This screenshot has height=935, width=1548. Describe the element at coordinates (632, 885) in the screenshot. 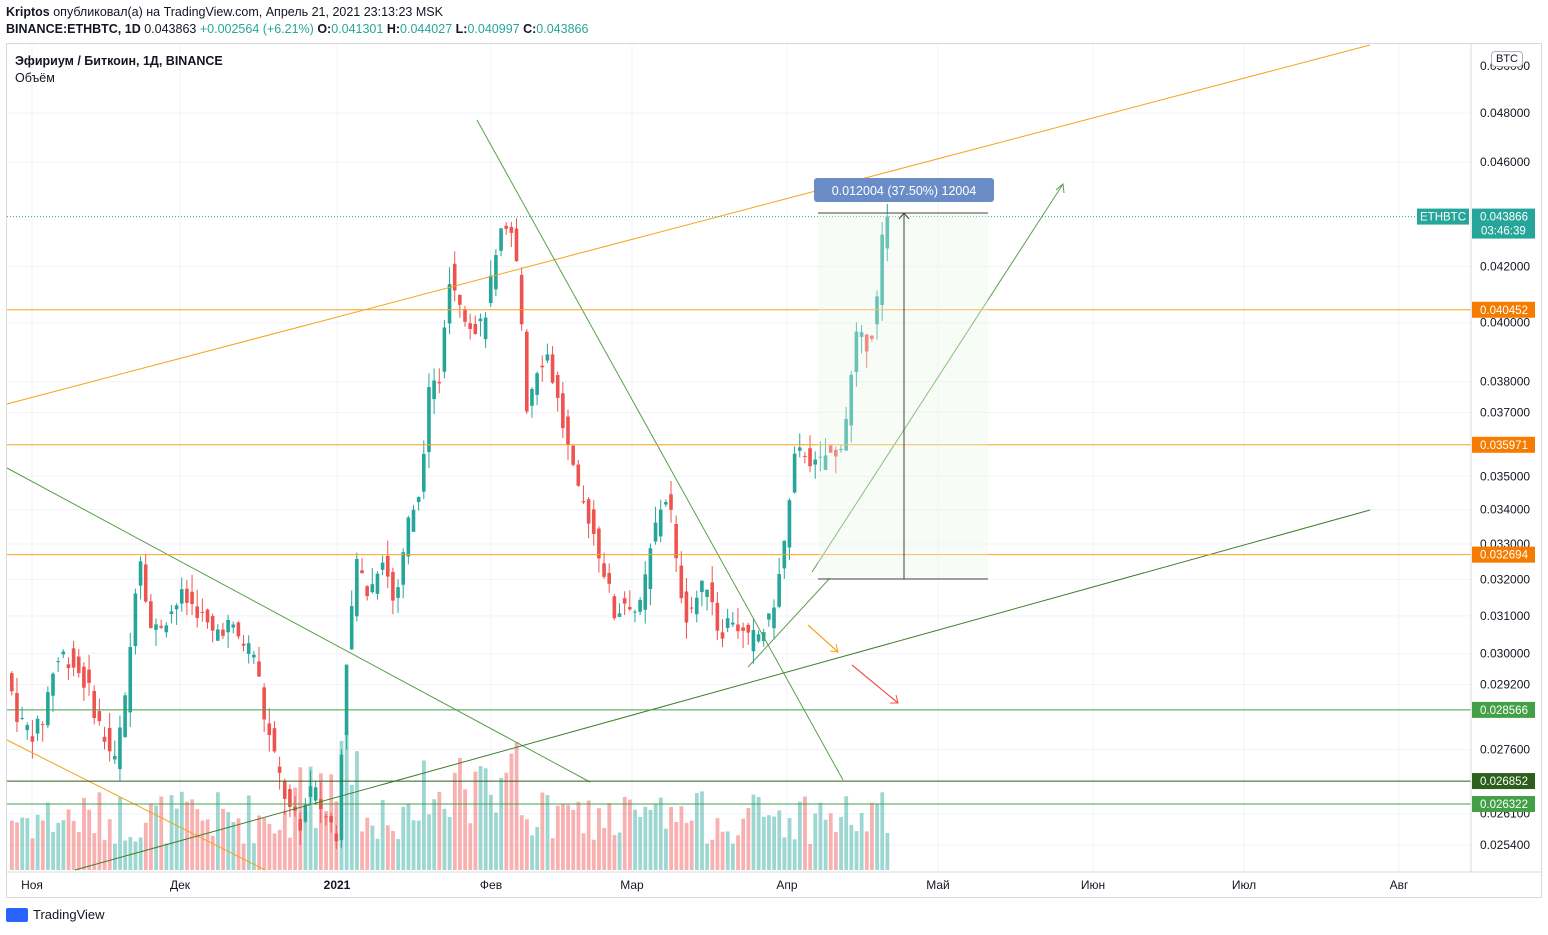

I see `time-label-4: Мар` at that location.